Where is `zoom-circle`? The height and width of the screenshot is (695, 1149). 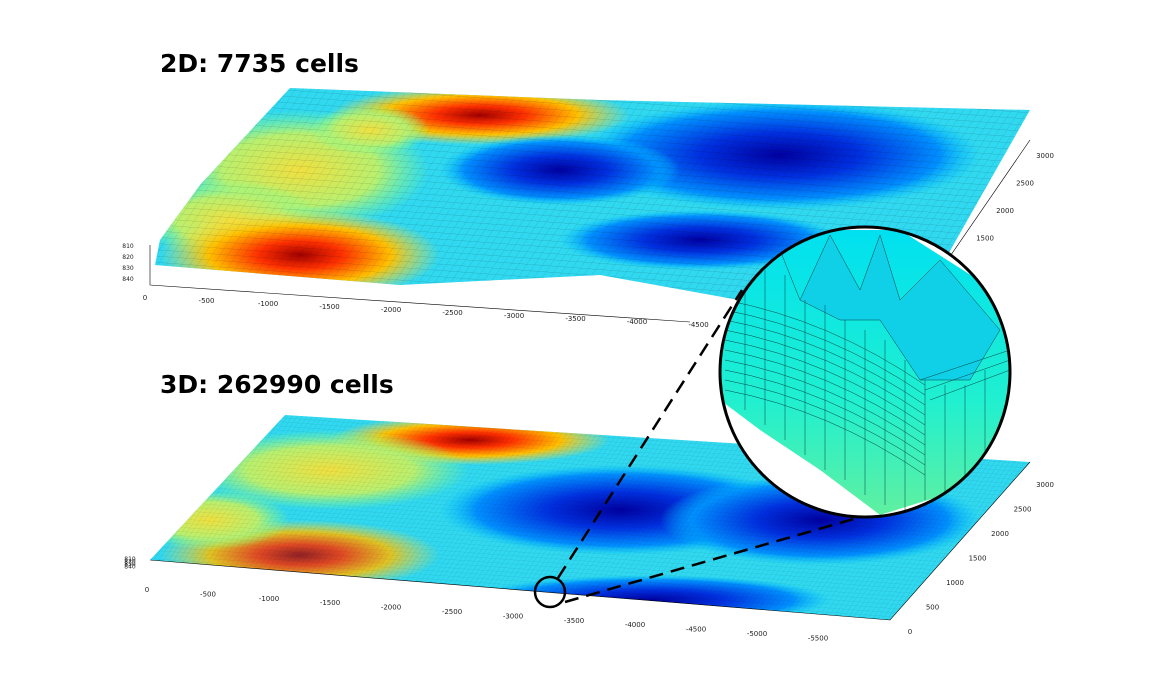
zoom-circle is located at coordinates (865, 372).